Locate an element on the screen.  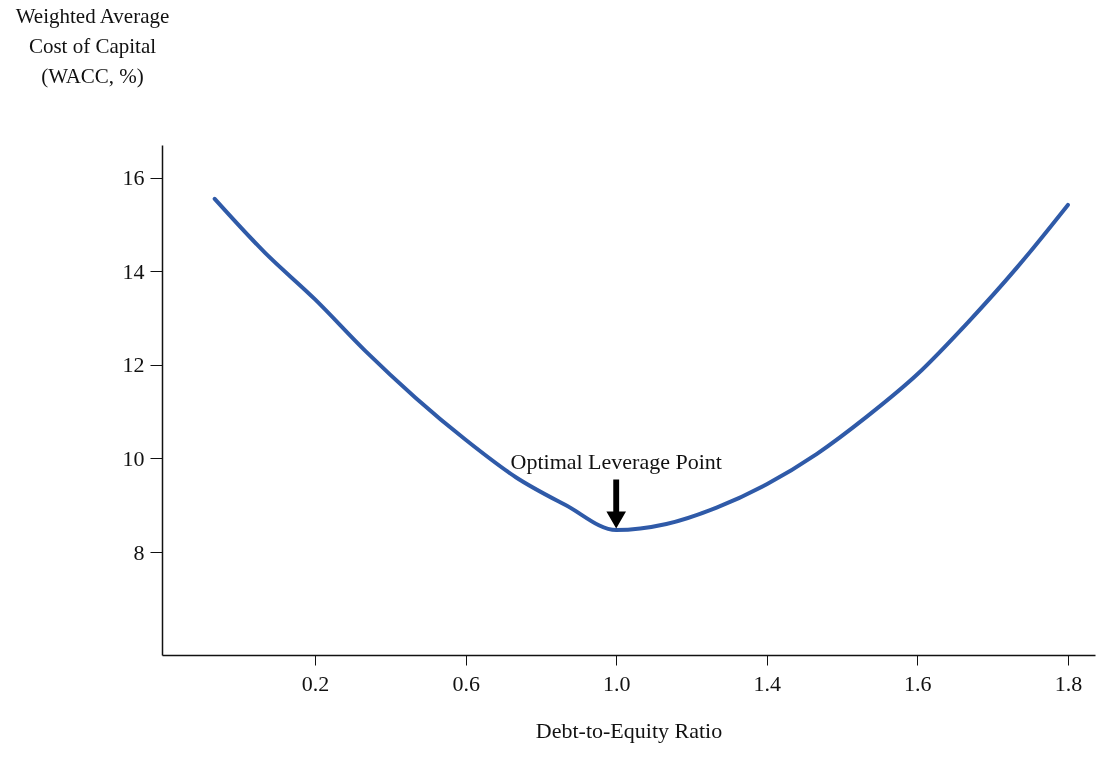
y-tick-label: 16 is located at coordinates (133, 178).